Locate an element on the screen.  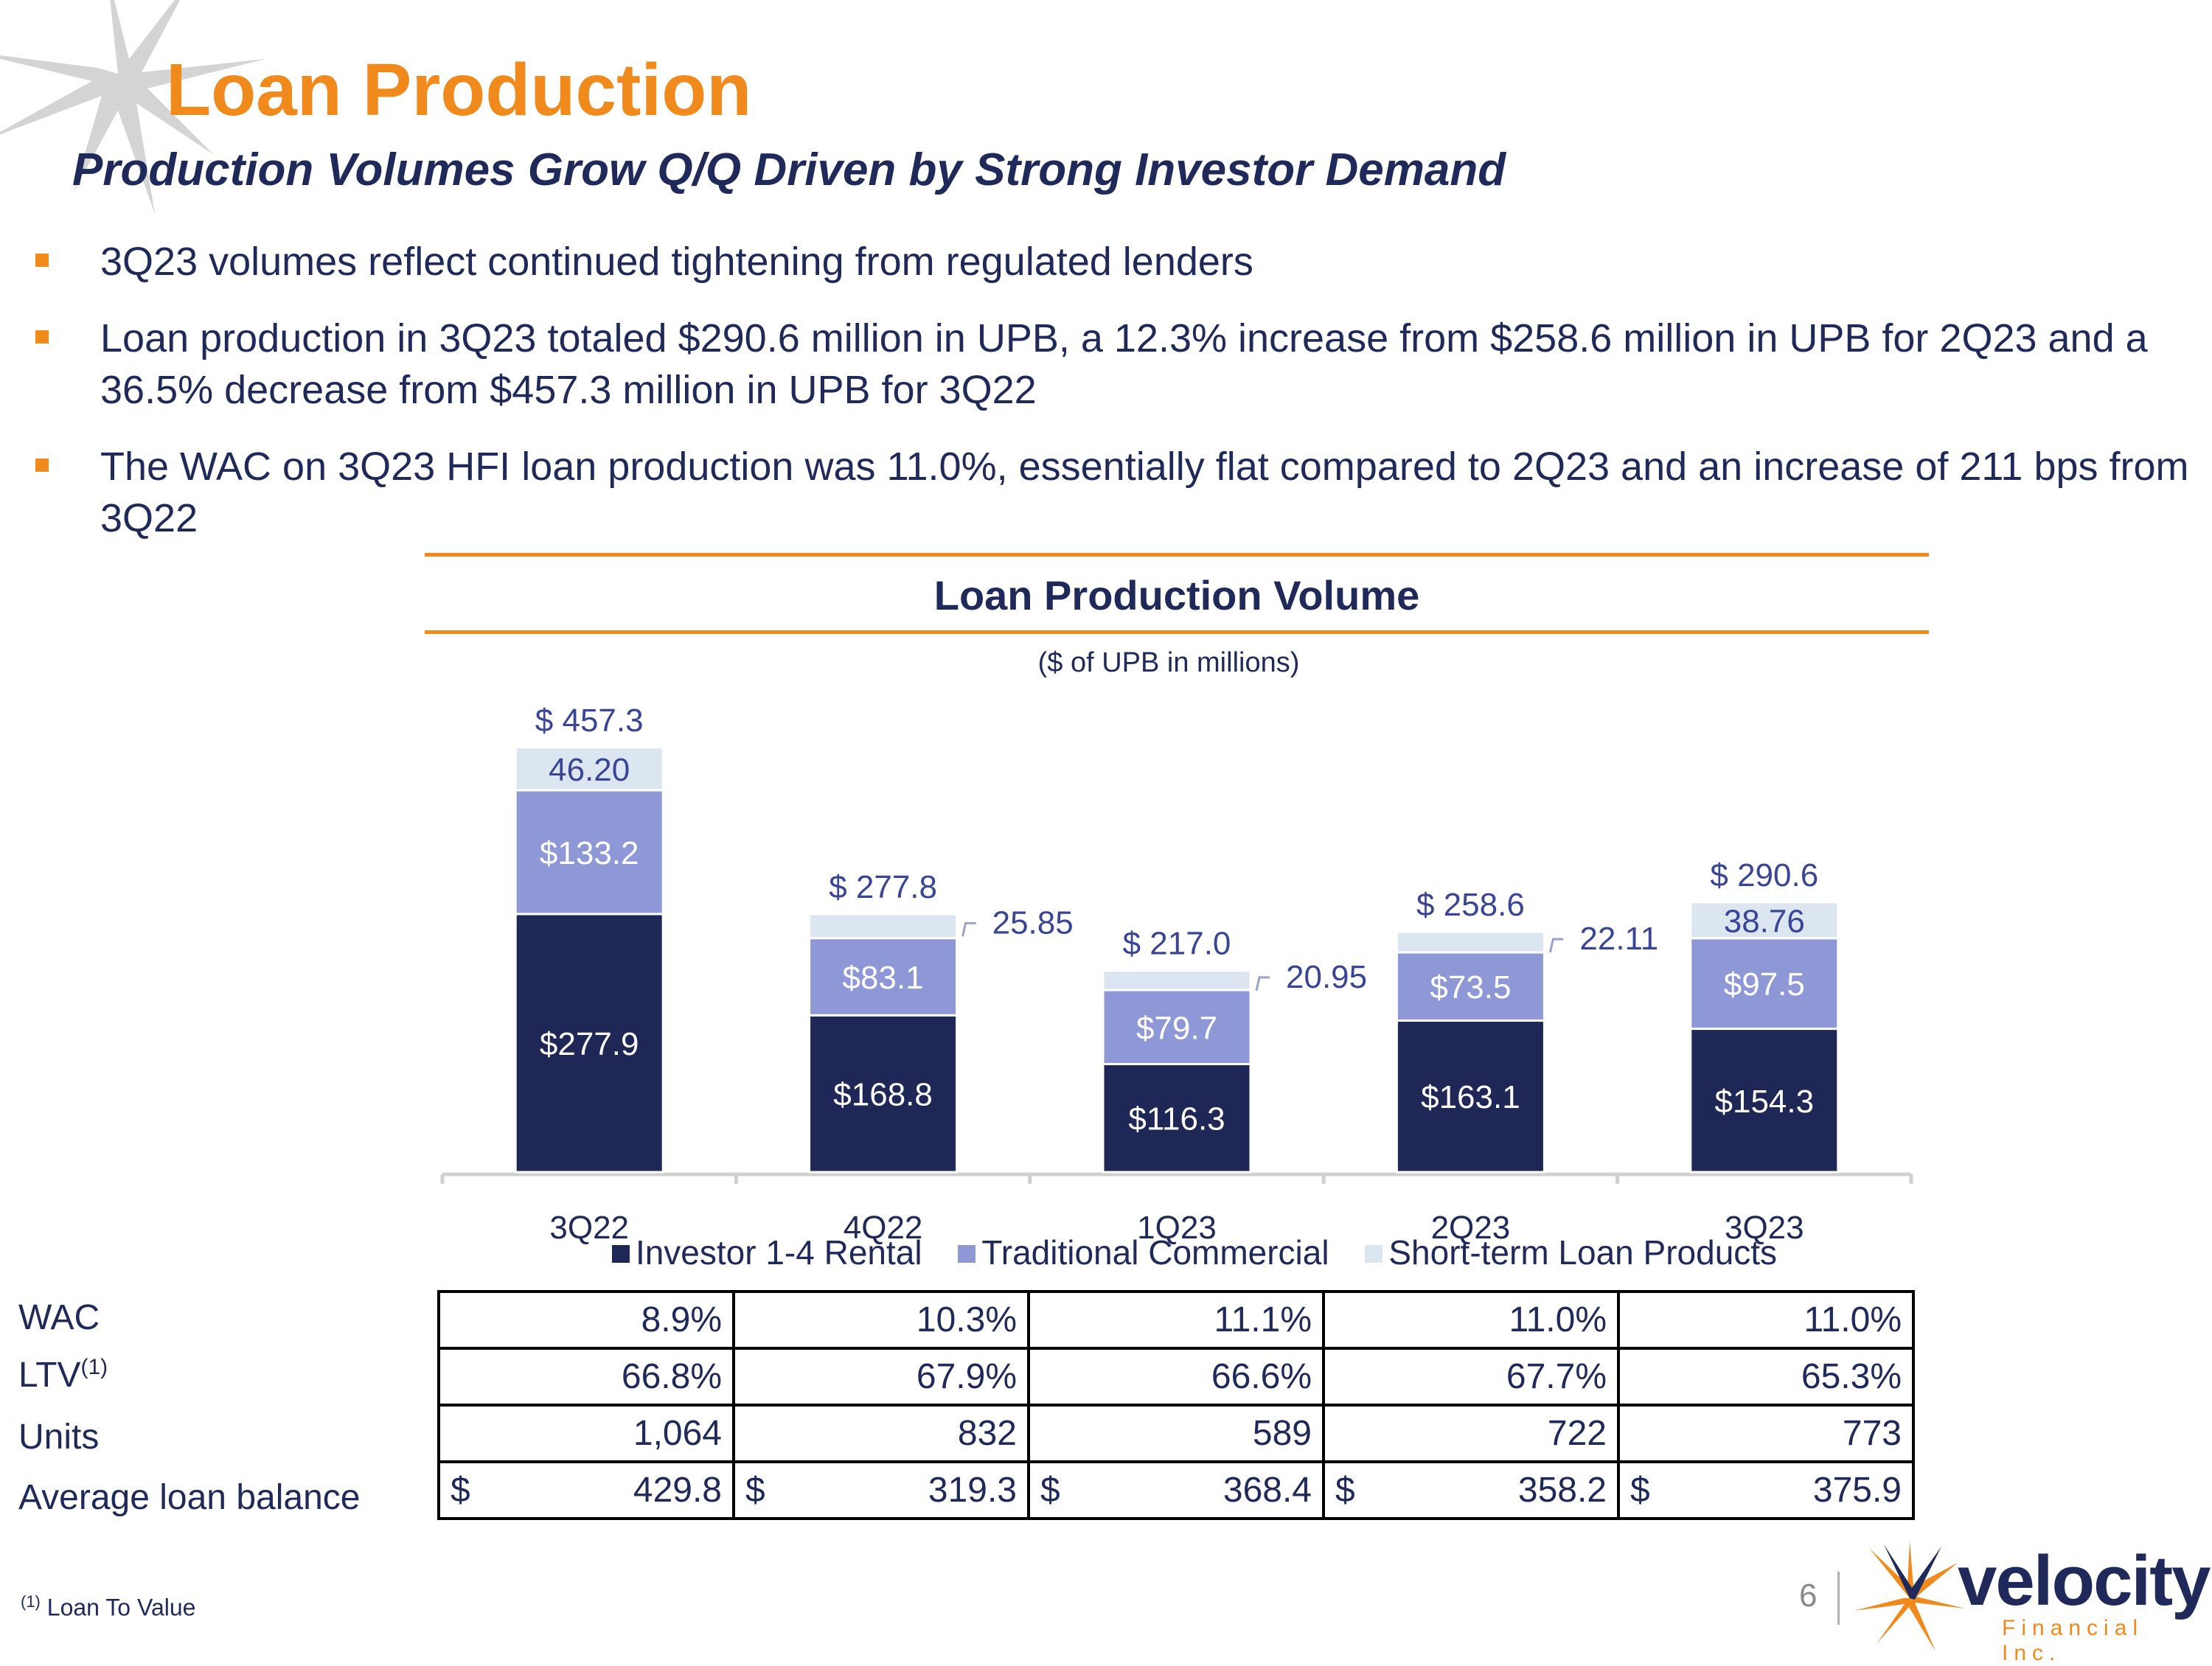
total-label: $ 217.0 is located at coordinates (1177, 944).